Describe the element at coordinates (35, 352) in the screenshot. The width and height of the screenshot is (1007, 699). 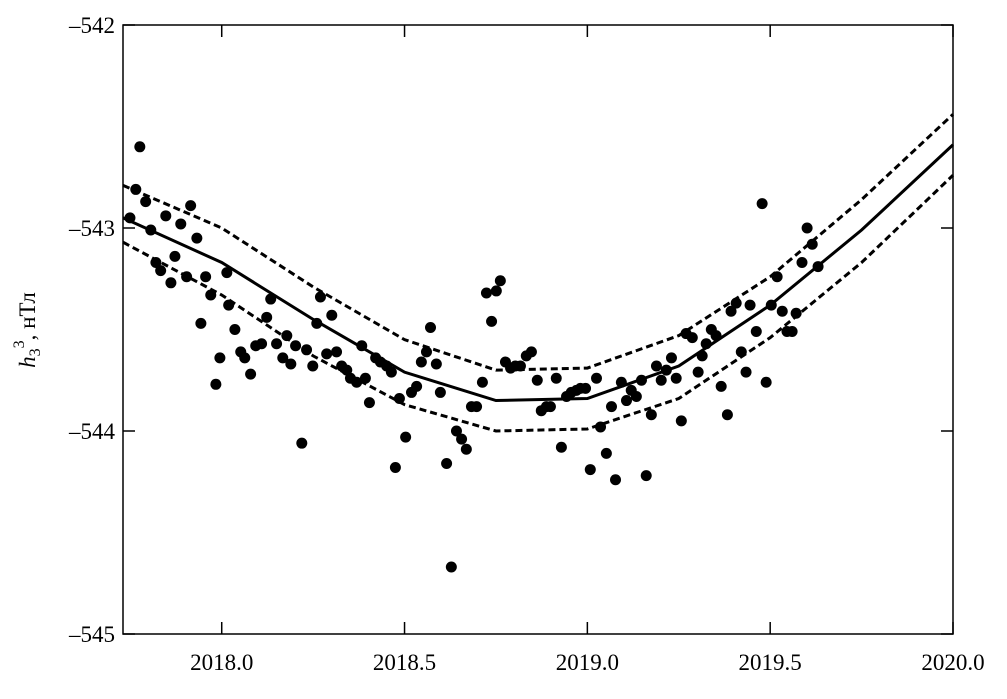
I see `y-label-subscript: 3` at that location.